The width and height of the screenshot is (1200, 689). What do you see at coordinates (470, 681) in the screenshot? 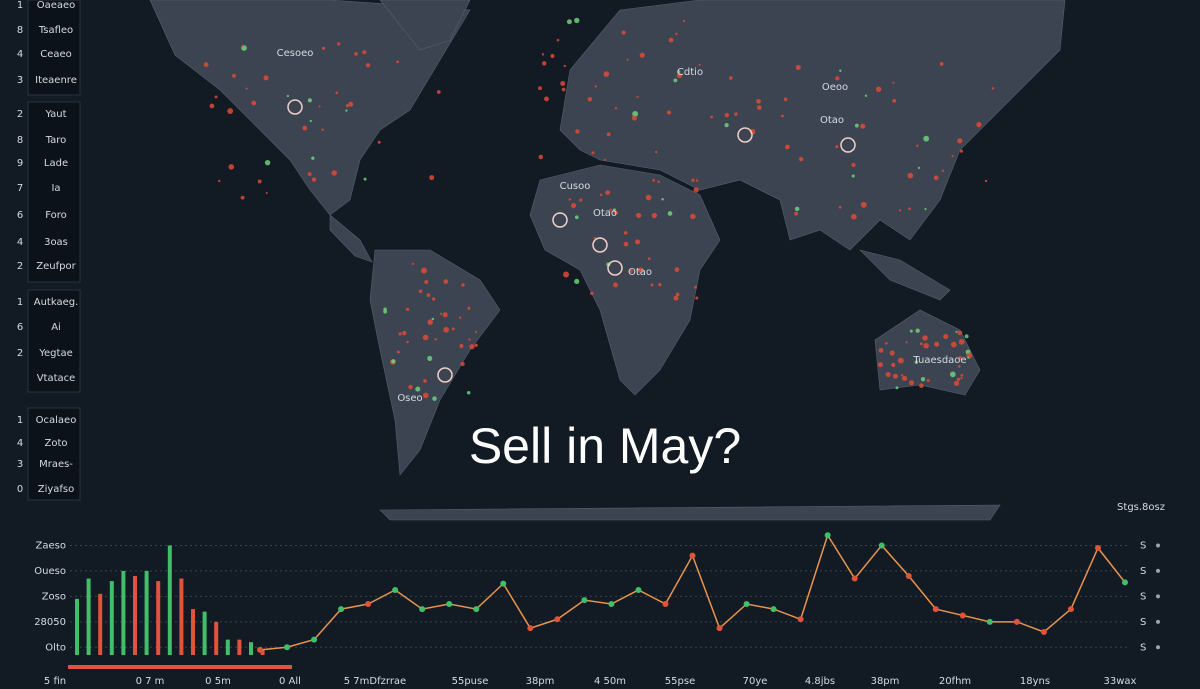
I see `x-tick-label: 55puse` at bounding box center [470, 681].